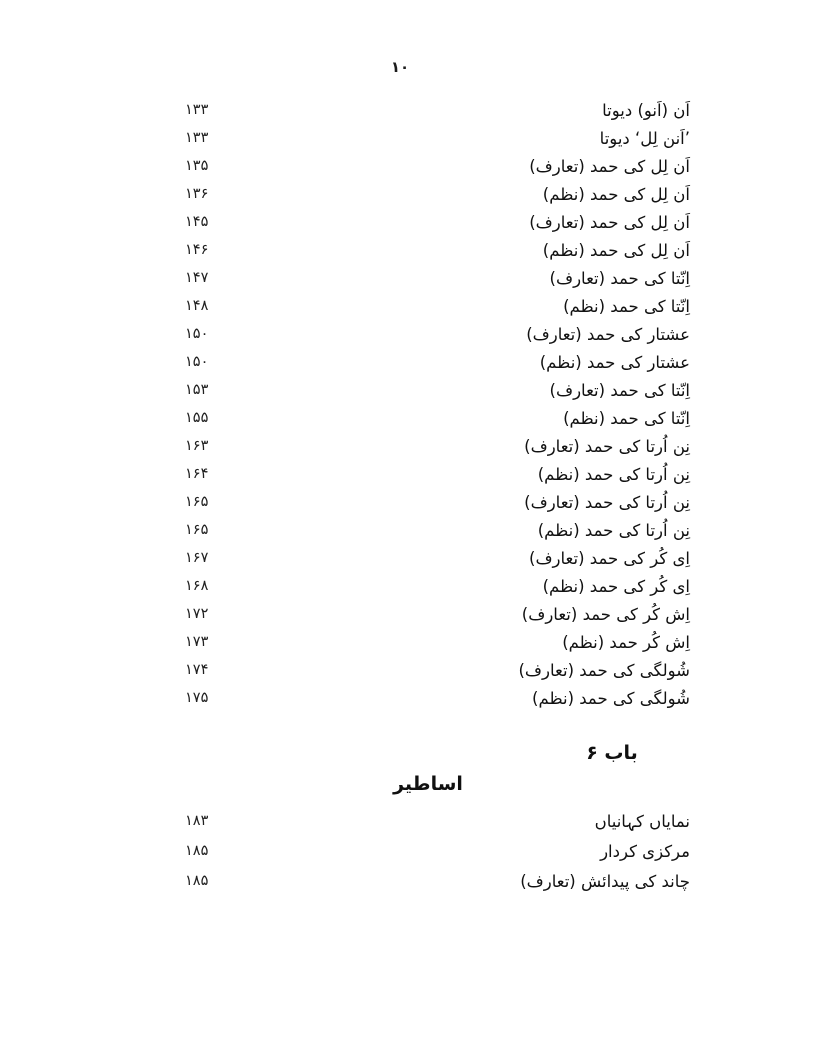 This screenshot has height=1056, width=816. I want to click on toc-page-number: ۱۶۴, so click(197, 474).